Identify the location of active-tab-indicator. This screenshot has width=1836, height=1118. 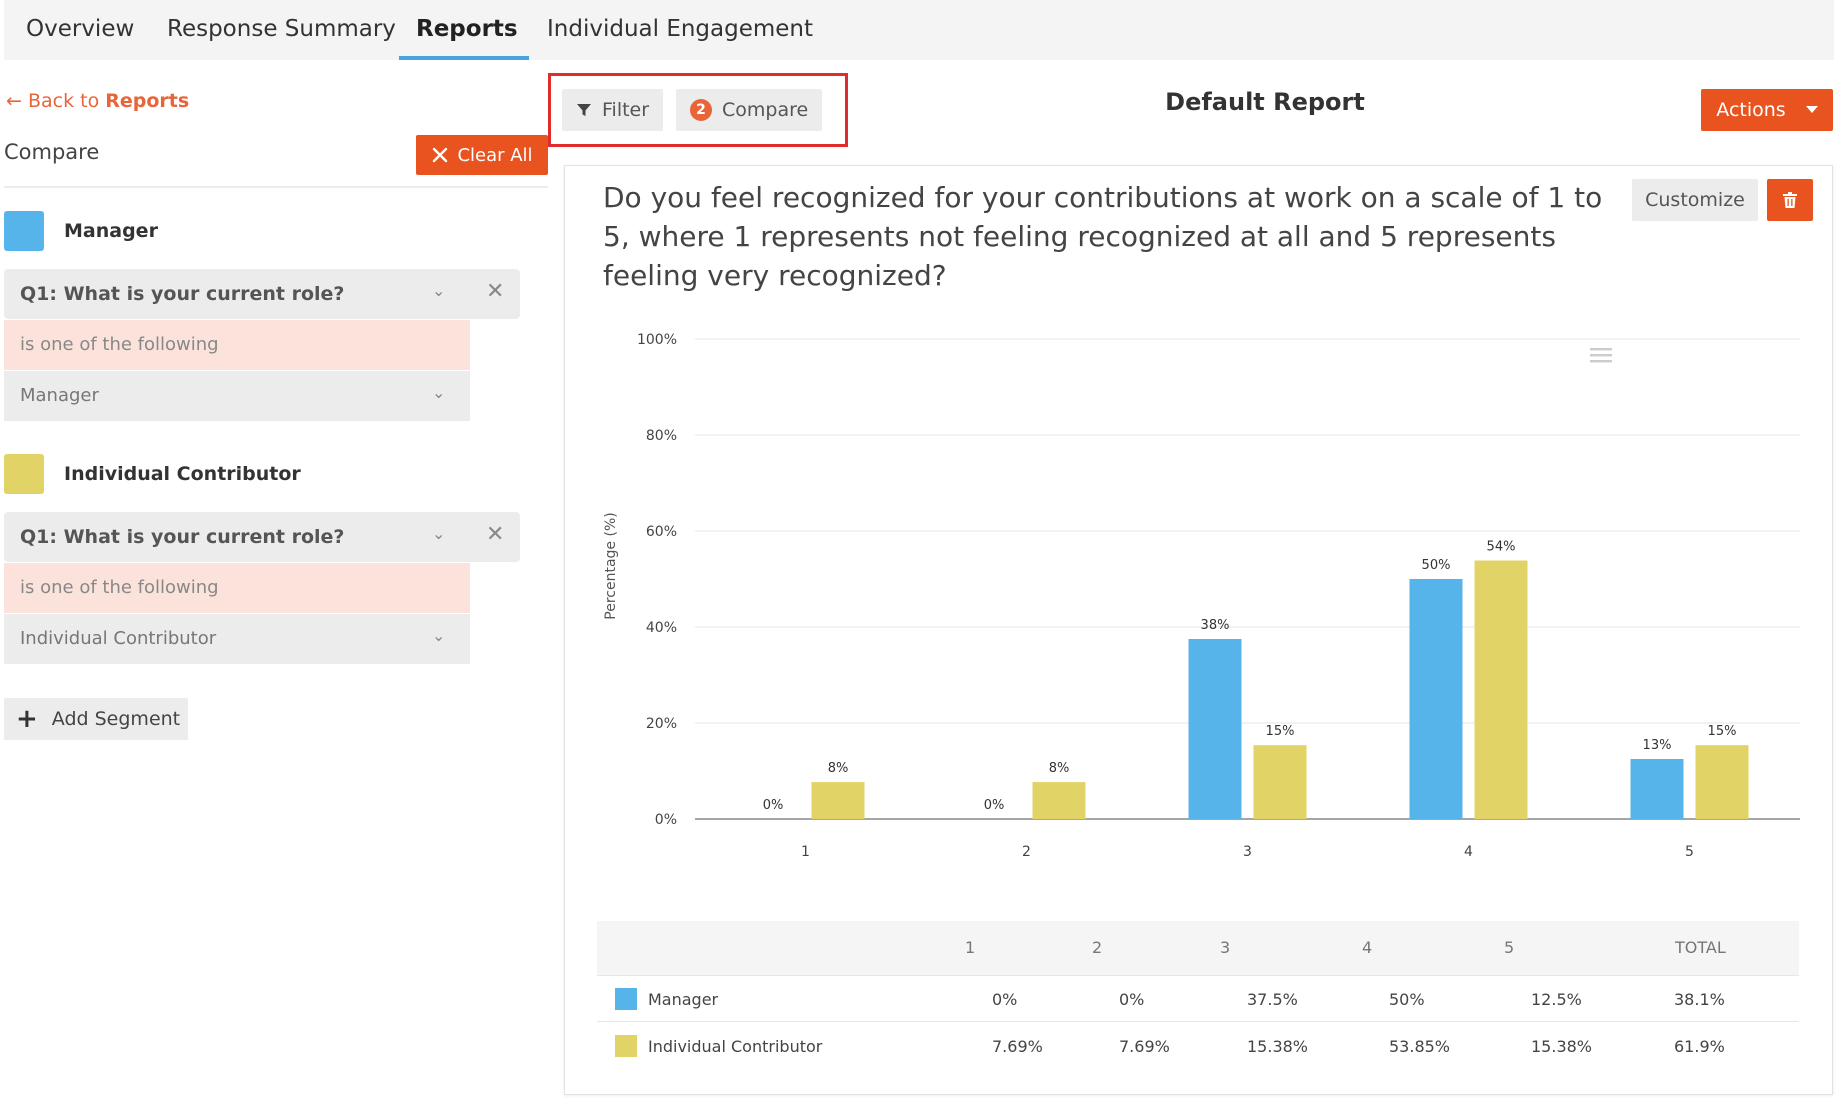
(464, 58).